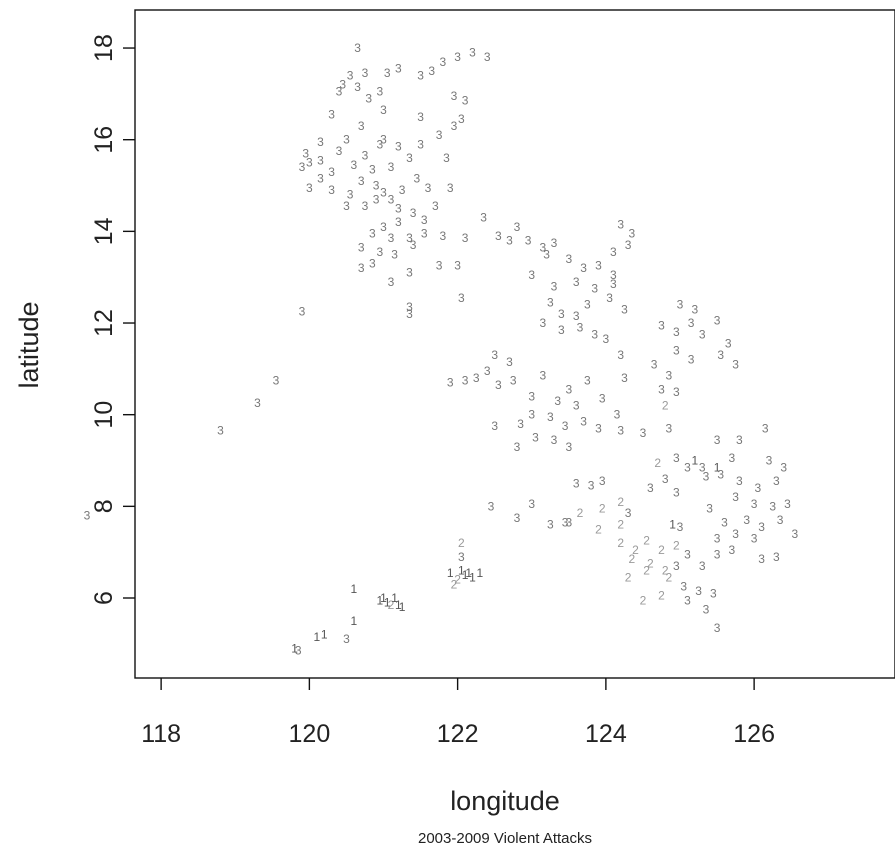  What do you see at coordinates (29, 344) in the screenshot?
I see `y-axis-title: latitude` at bounding box center [29, 344].